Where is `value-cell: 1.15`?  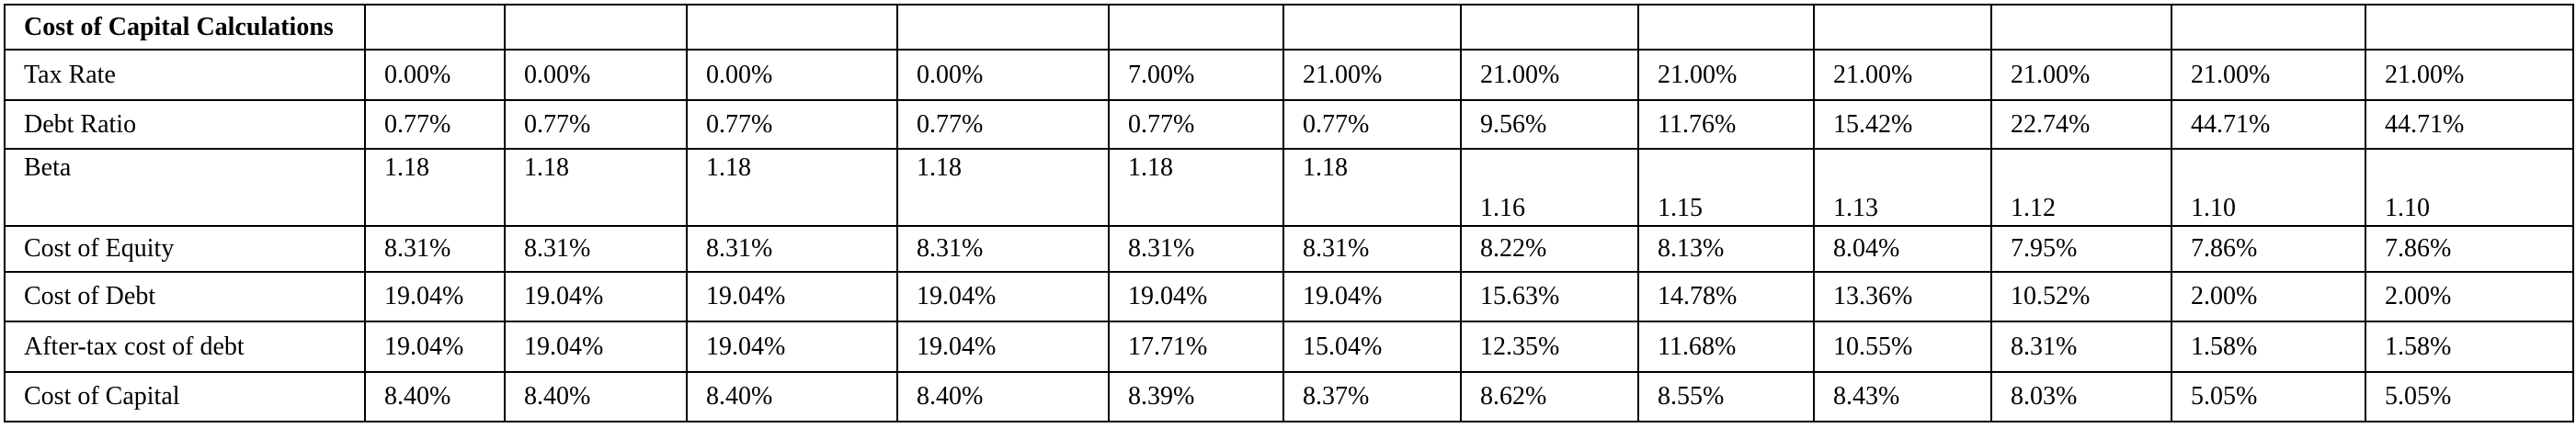 value-cell: 1.15 is located at coordinates (1726, 187).